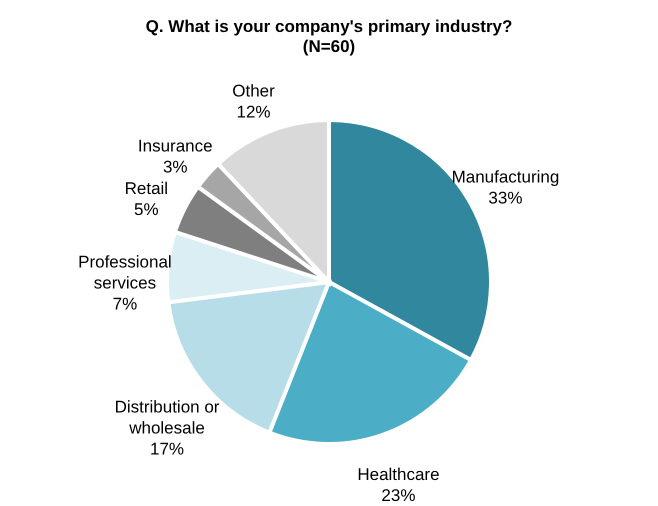 The width and height of the screenshot is (658, 506). I want to click on data-label: 17%, so click(167, 449).